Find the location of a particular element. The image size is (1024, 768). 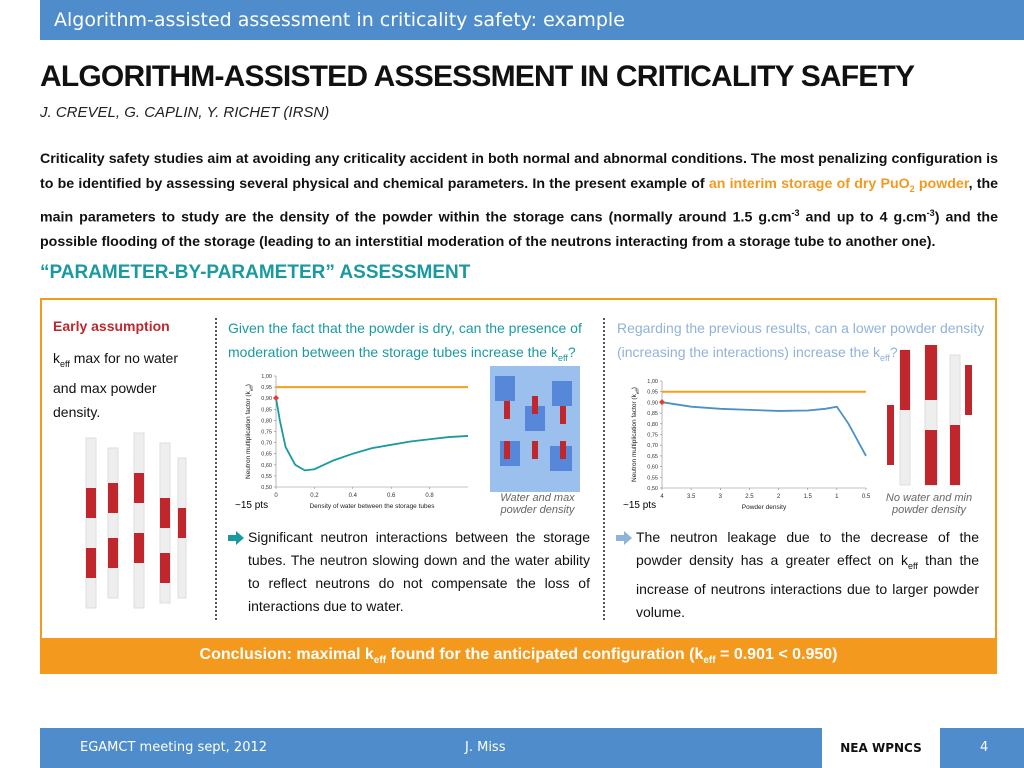

subscript: 2 is located at coordinates (912, 188).